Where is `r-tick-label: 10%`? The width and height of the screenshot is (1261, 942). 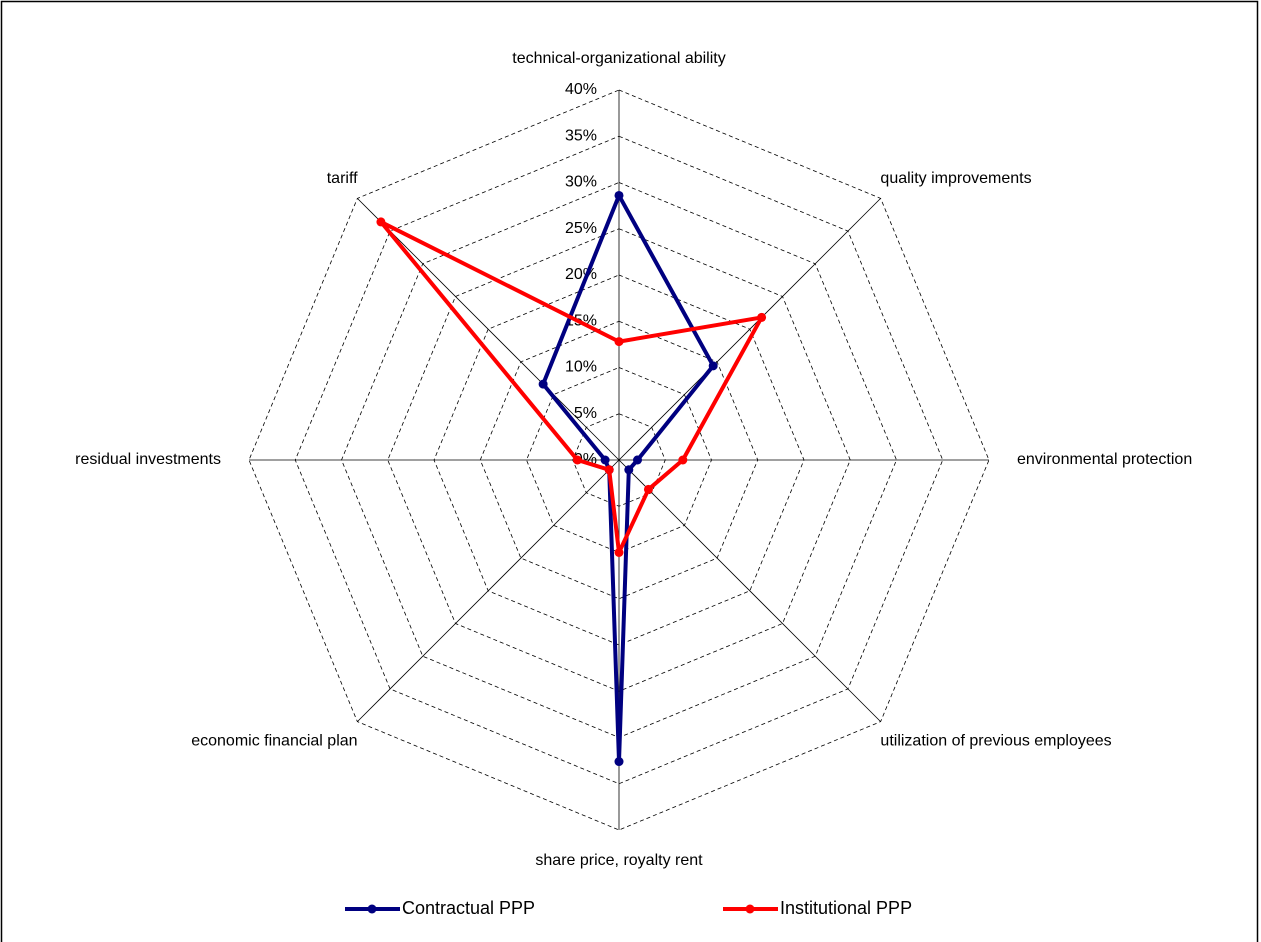 r-tick-label: 10% is located at coordinates (581, 367).